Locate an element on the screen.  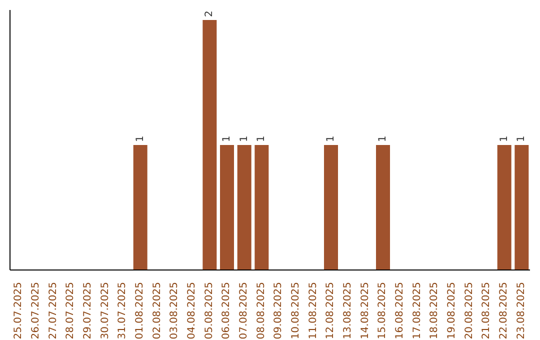
x-tick-label: 06.08.2025 is located at coordinates (226, 311).